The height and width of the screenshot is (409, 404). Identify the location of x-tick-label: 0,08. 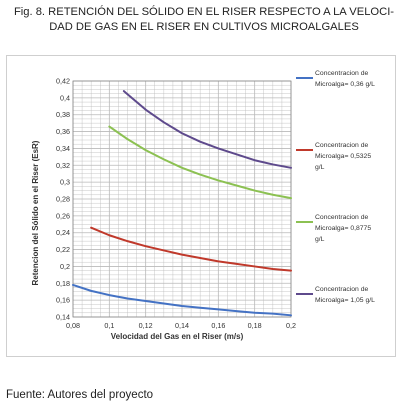
(73, 325).